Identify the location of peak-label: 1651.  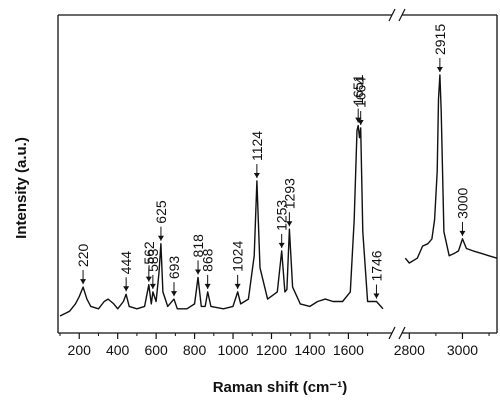
(358, 89).